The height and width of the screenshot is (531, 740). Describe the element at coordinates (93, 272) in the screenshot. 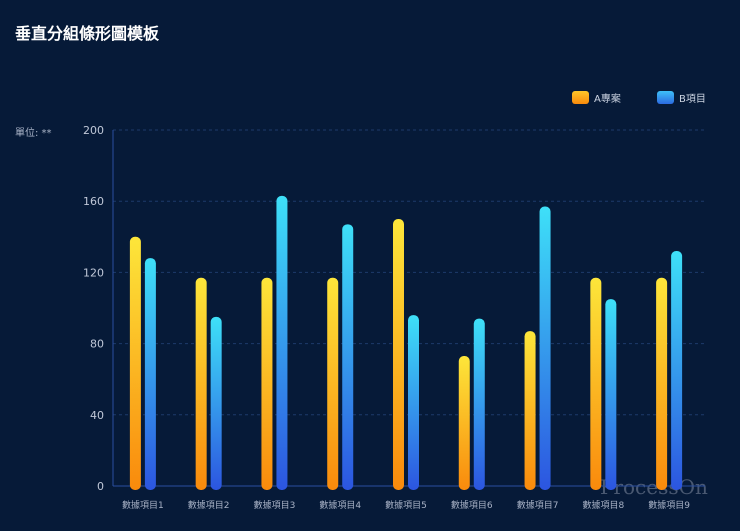

I see `y-tick-label: 120` at that location.